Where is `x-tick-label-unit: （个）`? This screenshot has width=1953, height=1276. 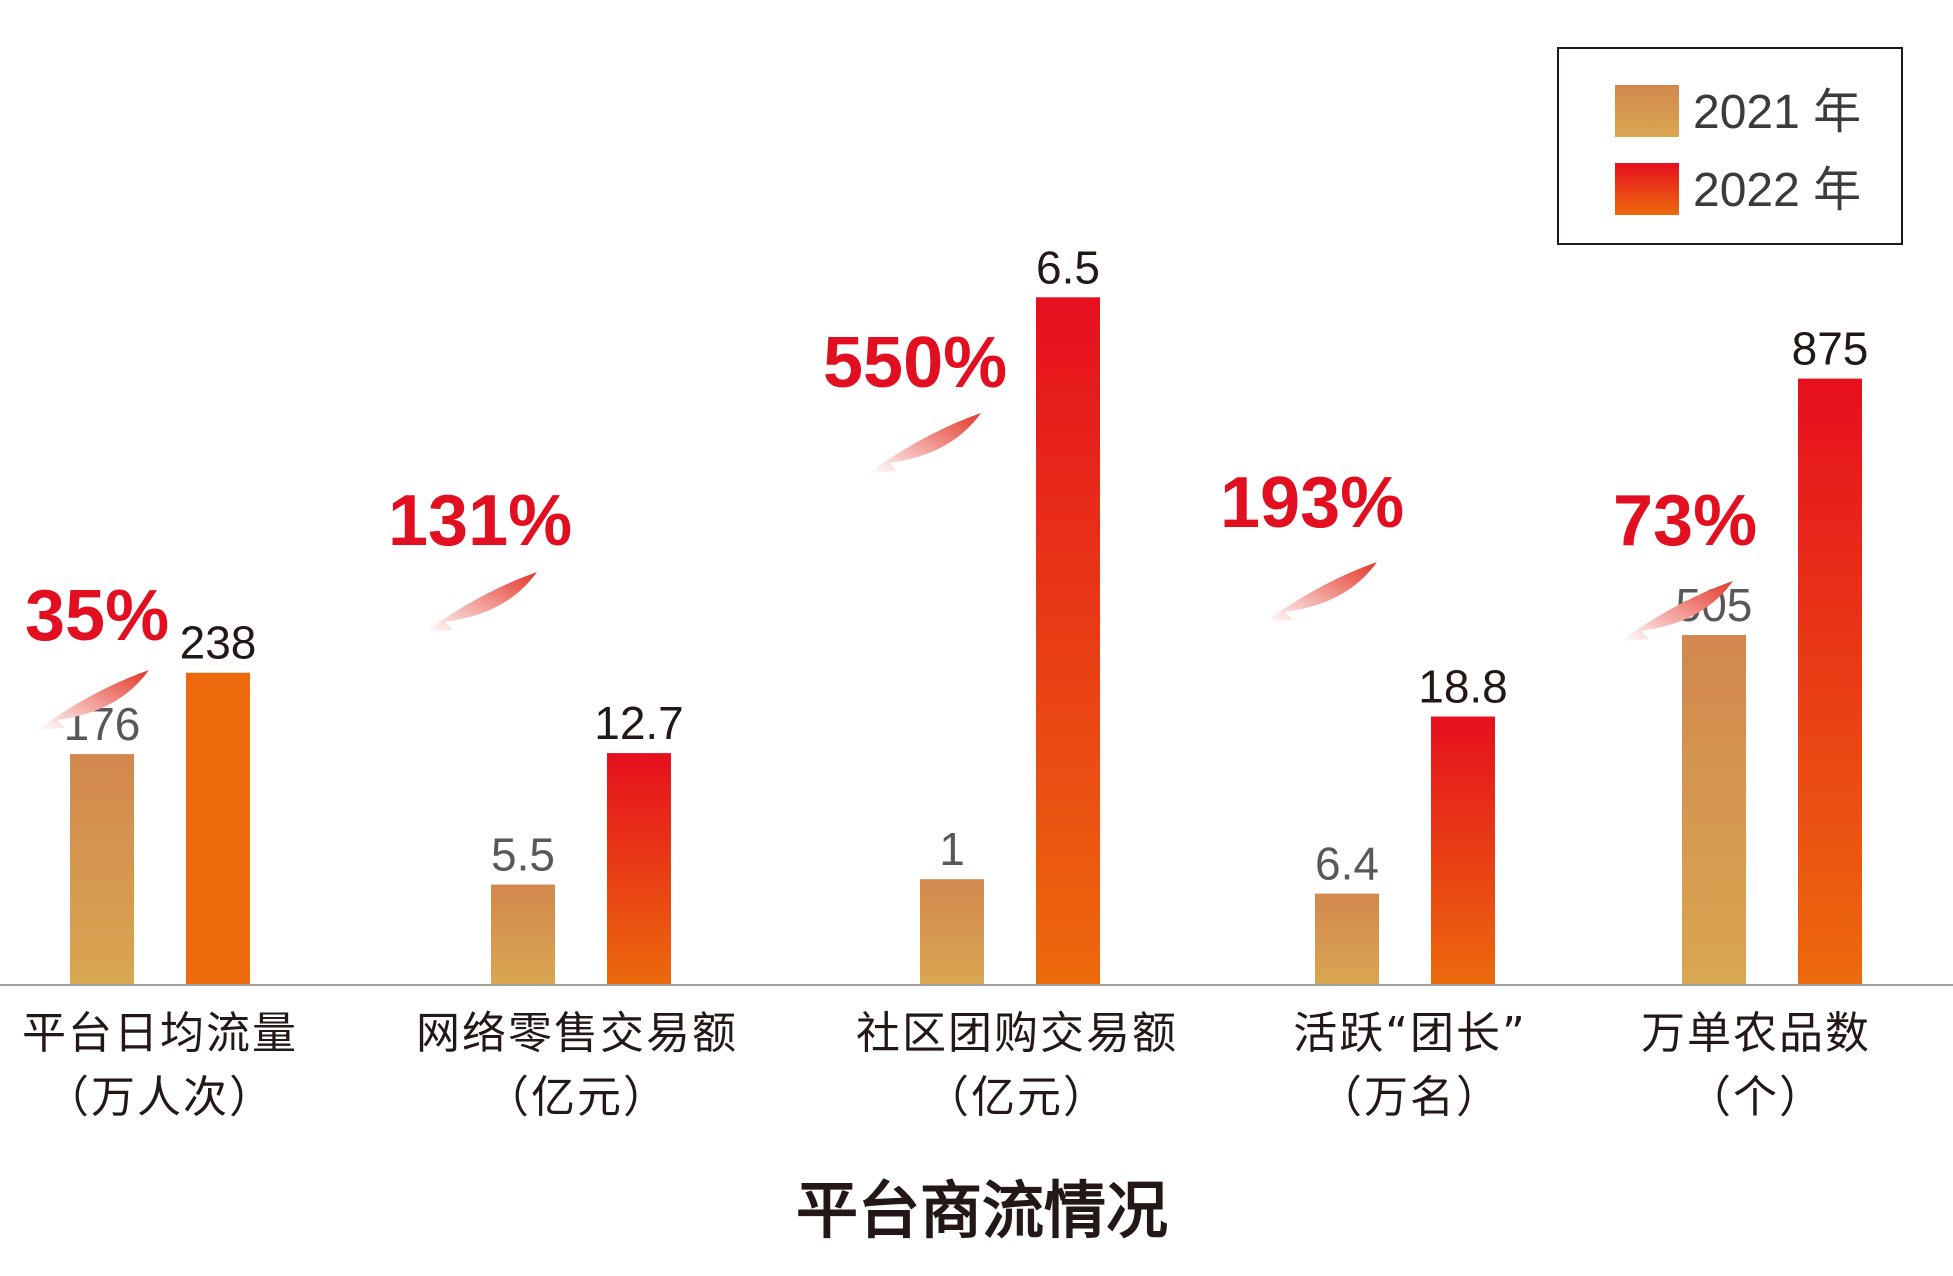 x-tick-label-unit: （个） is located at coordinates (1756, 1097).